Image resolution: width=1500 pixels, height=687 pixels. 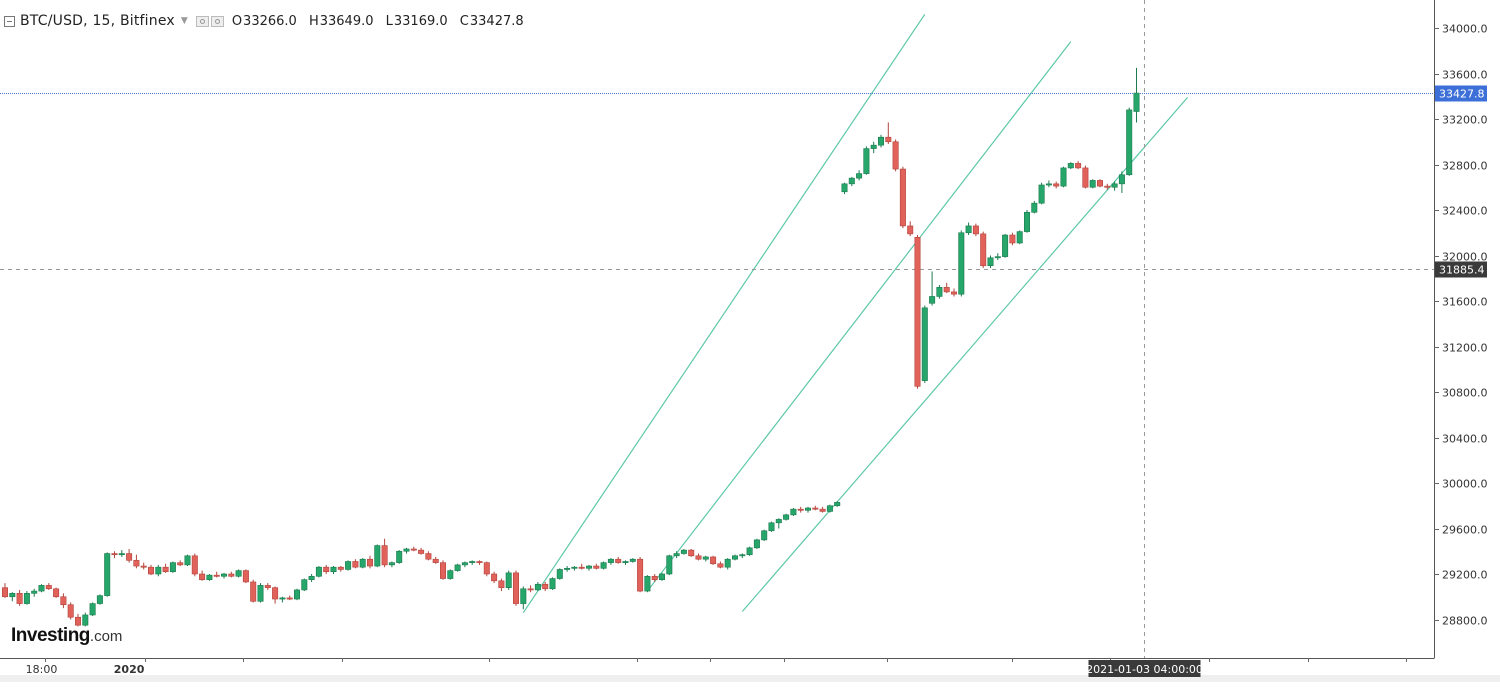 I want to click on visibility-eye-icon, so click(x=202, y=21).